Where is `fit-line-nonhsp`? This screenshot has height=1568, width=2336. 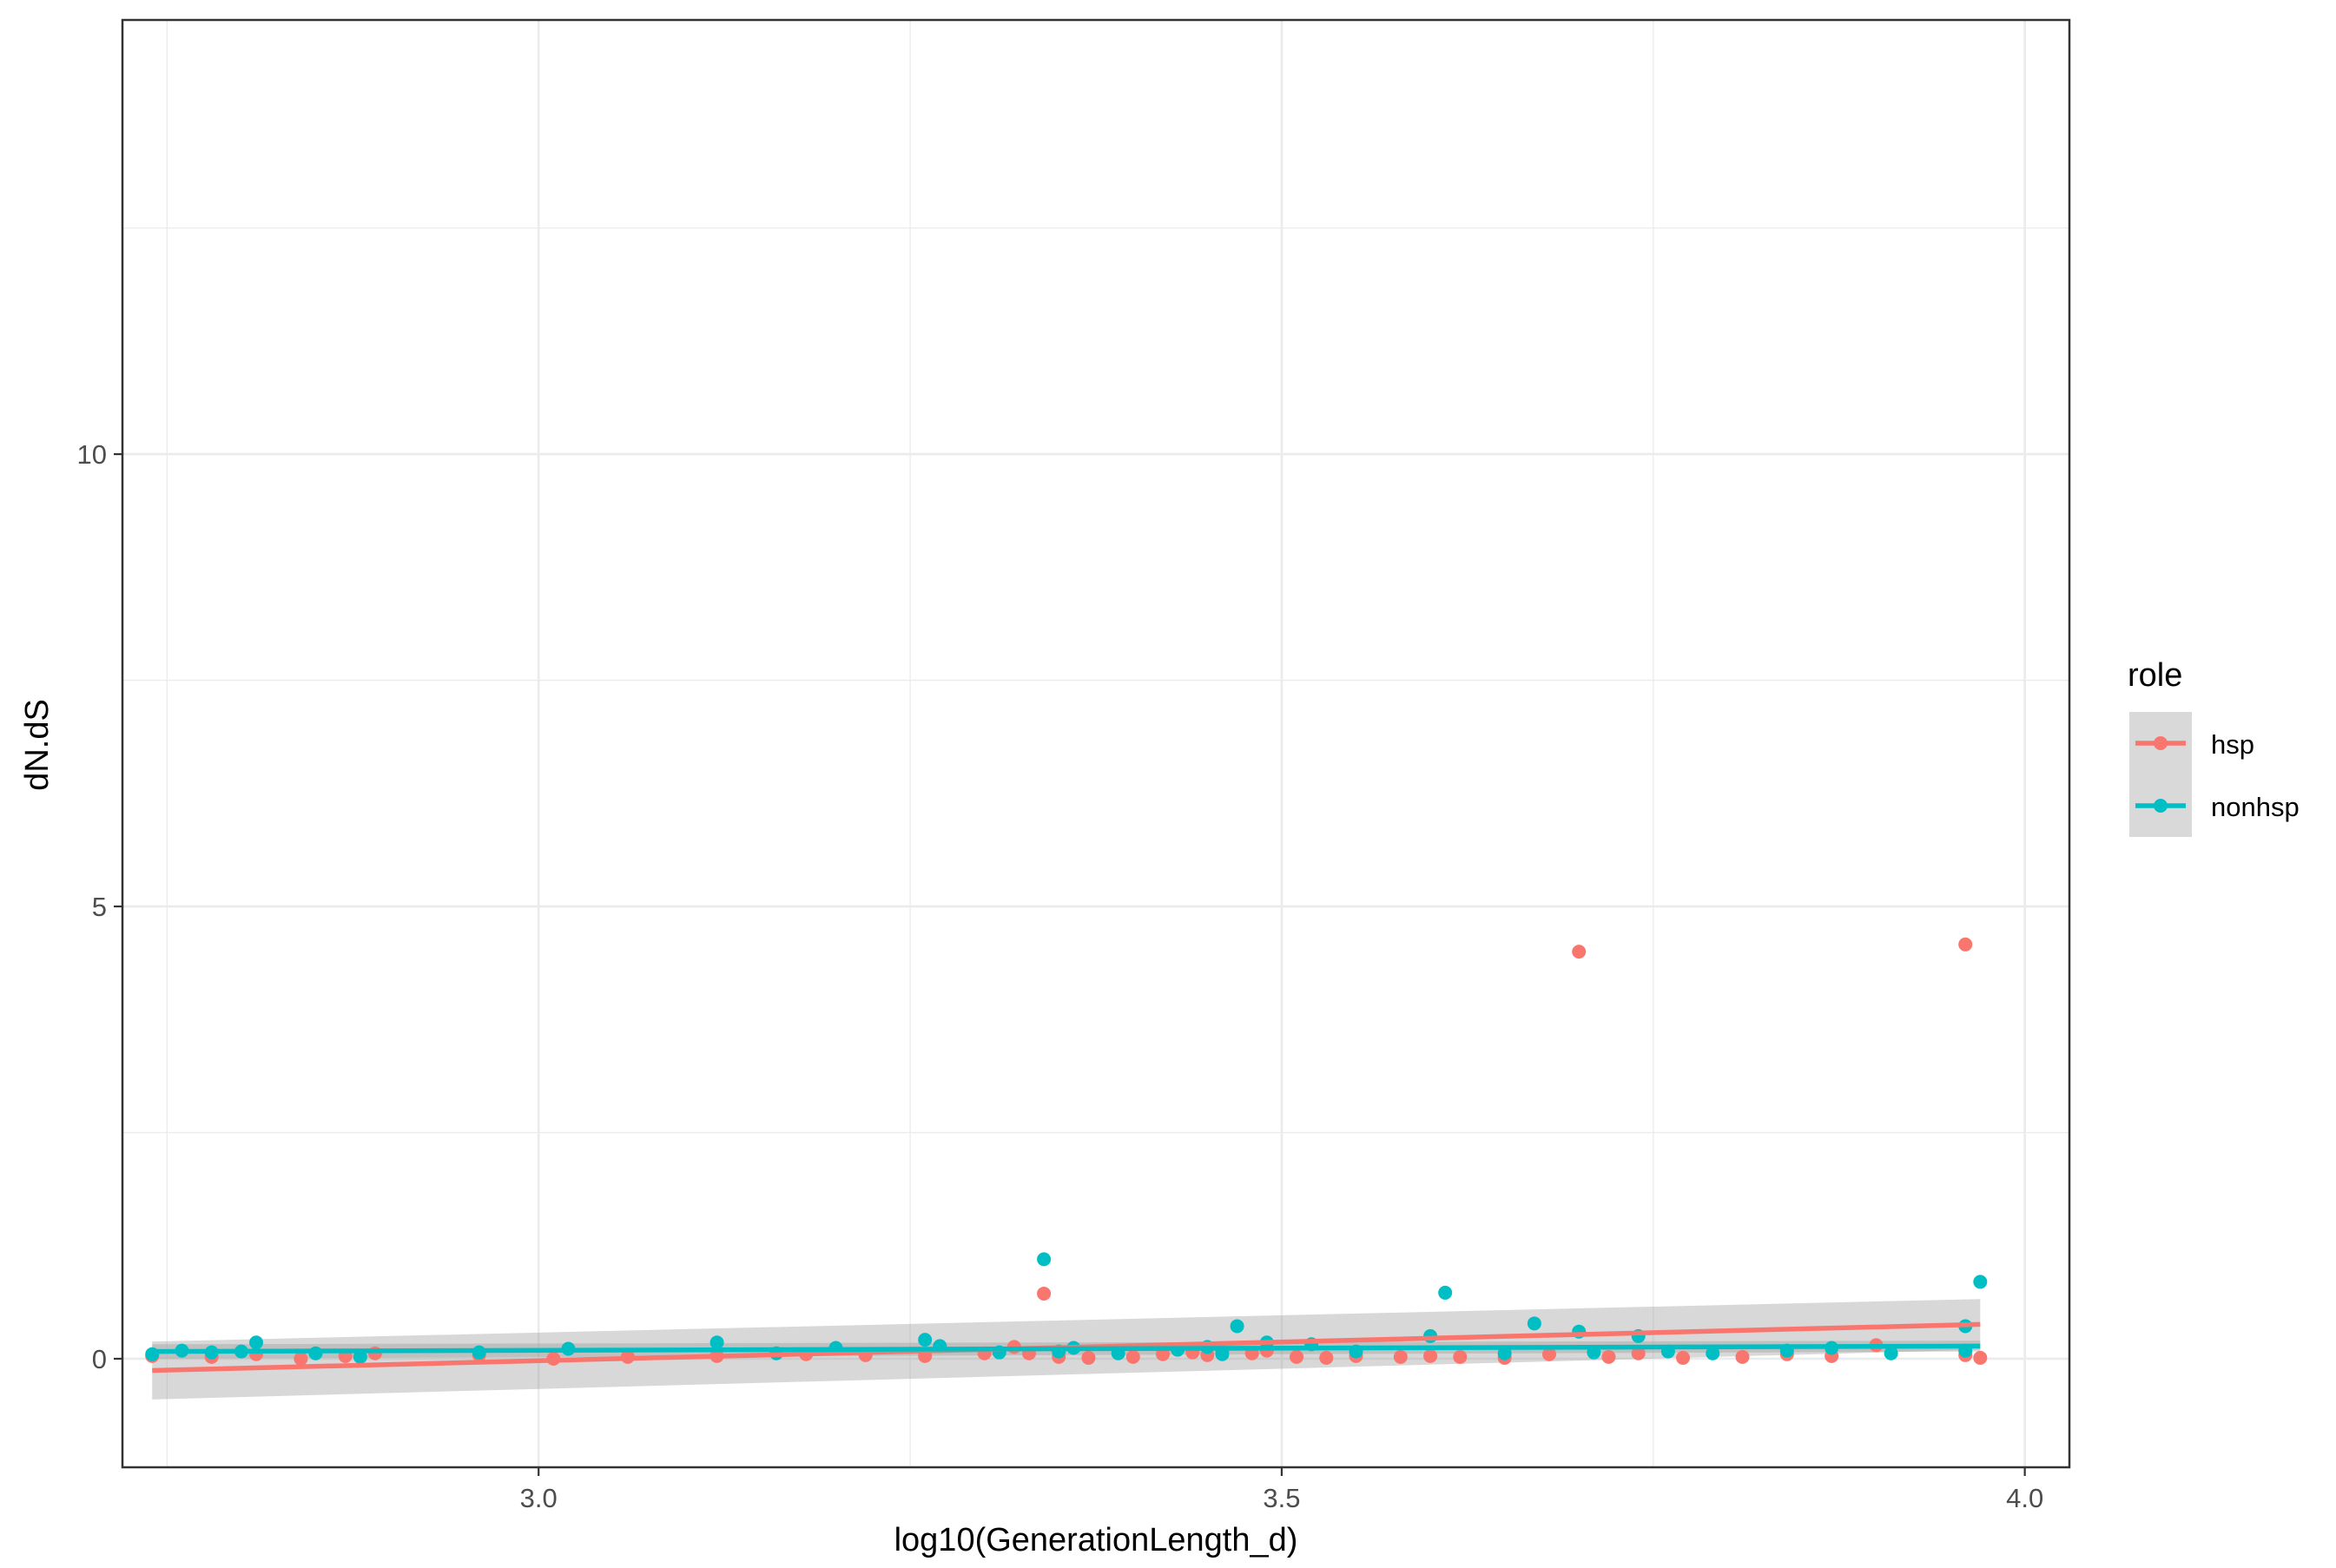
fit-line-nonhsp is located at coordinates (1066, 1348).